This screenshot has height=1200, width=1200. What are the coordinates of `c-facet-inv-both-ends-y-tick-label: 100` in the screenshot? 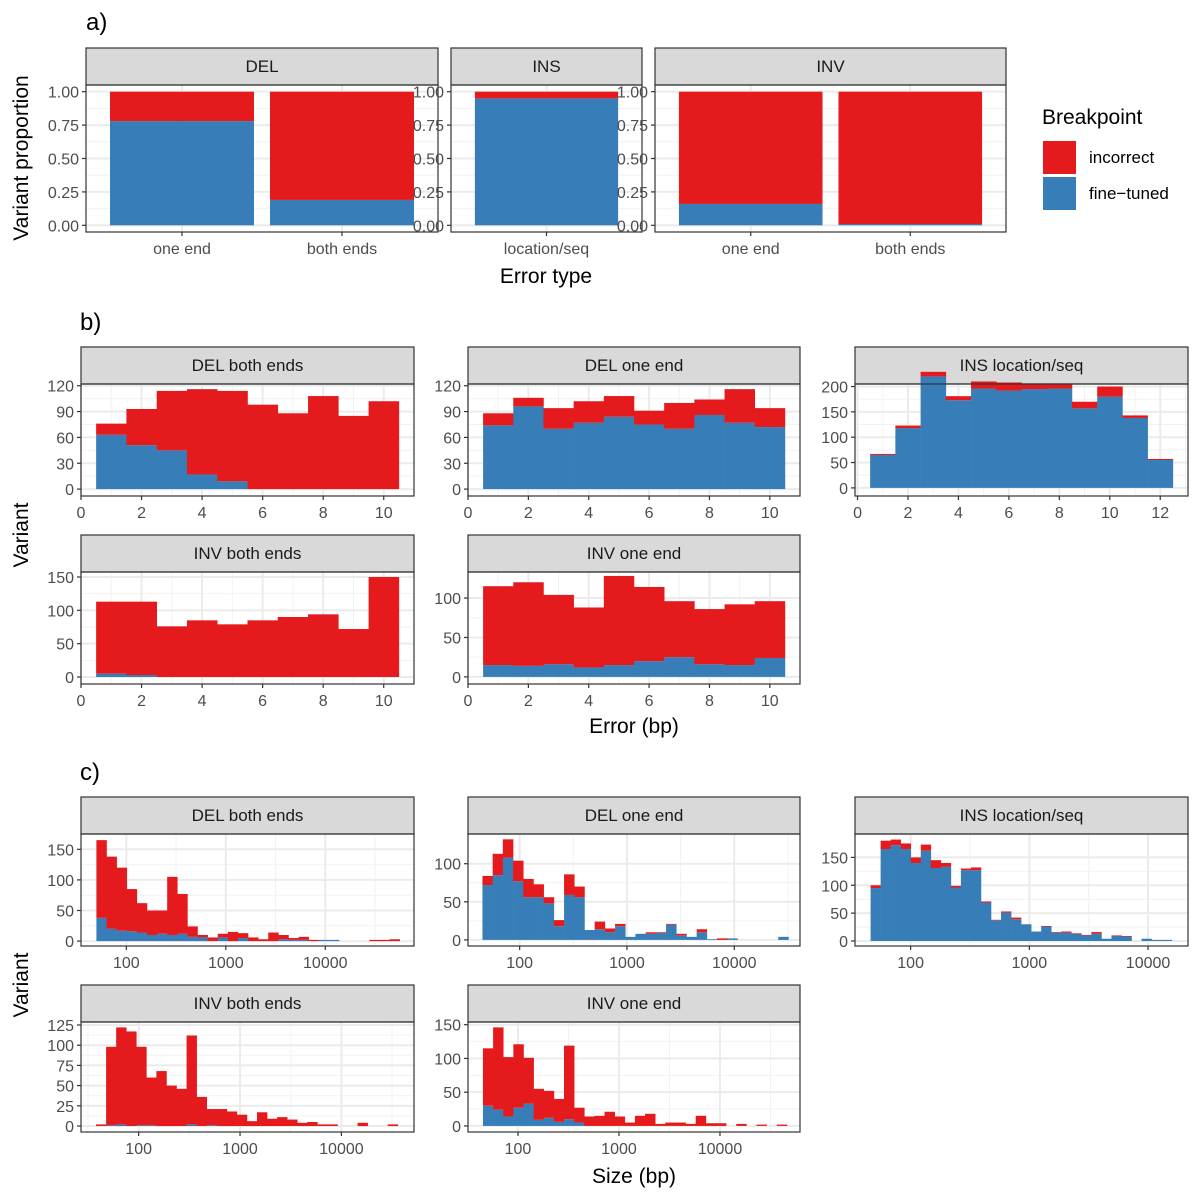 It's located at (60, 1046).